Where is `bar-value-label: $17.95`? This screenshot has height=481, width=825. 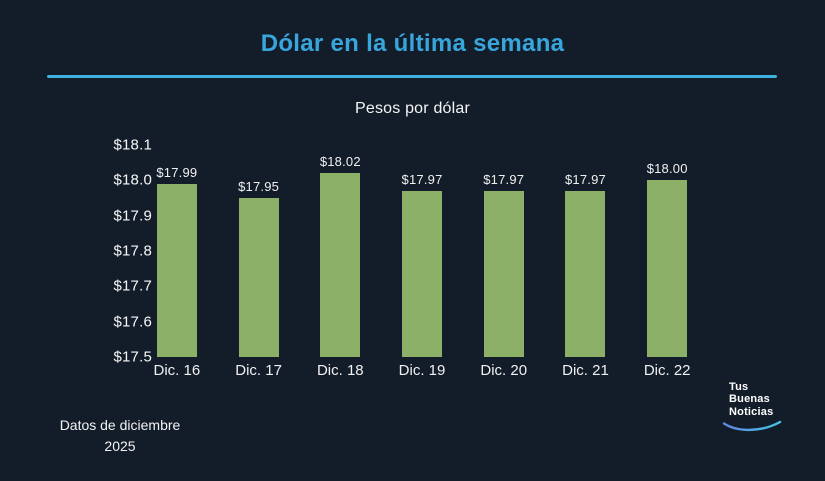 bar-value-label: $17.95 is located at coordinates (259, 186).